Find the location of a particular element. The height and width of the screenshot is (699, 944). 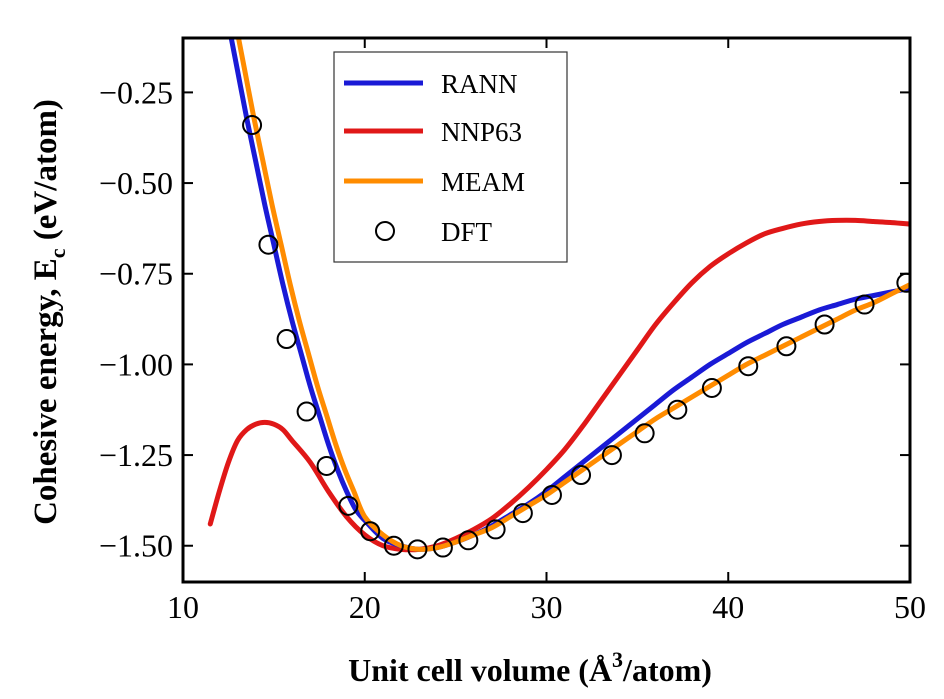

x-axis-title: Unit cell volume (Å3/atom) is located at coordinates (530, 667).